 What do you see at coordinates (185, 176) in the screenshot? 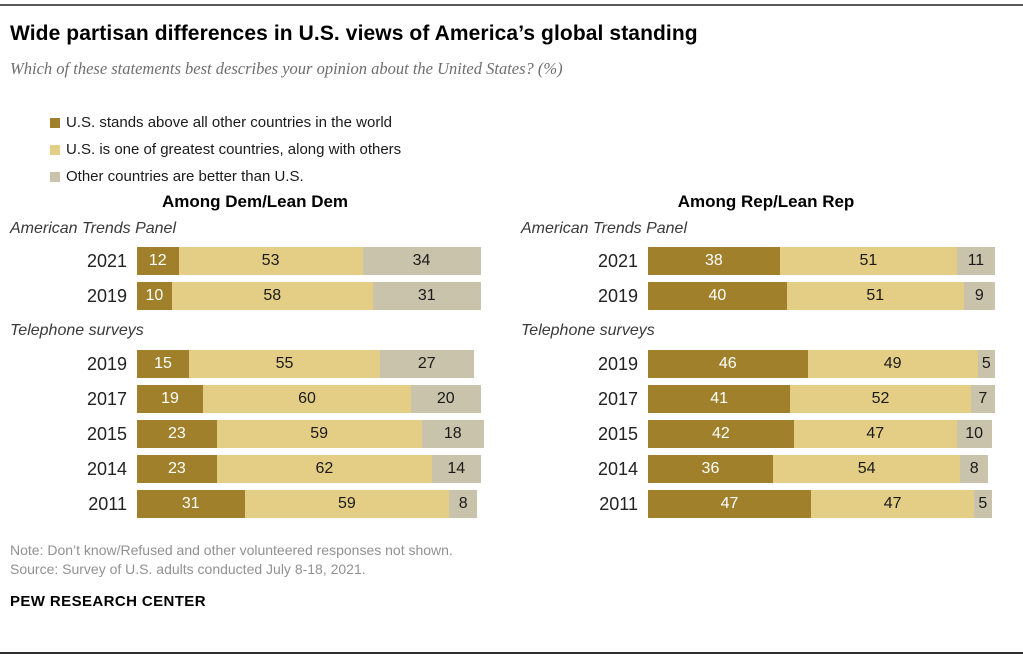
I see `legend-label: Other countries are better than U.S.` at bounding box center [185, 176].